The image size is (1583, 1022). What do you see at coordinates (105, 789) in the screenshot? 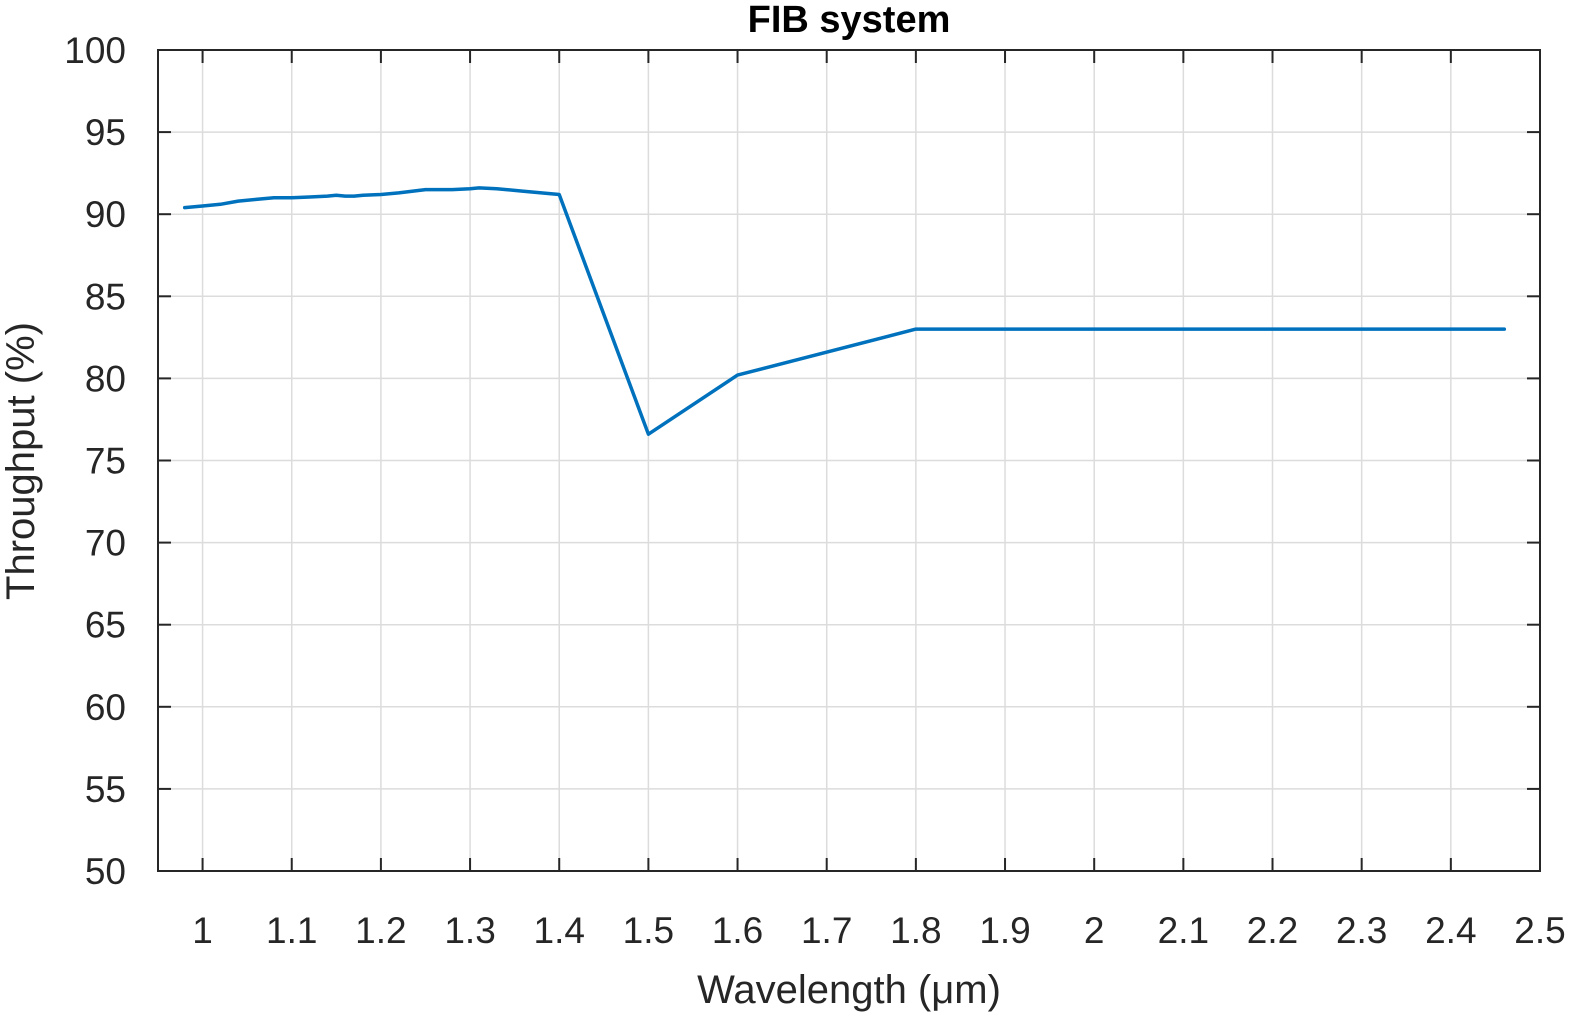
I see `y-tick-label: 55` at bounding box center [105, 789].